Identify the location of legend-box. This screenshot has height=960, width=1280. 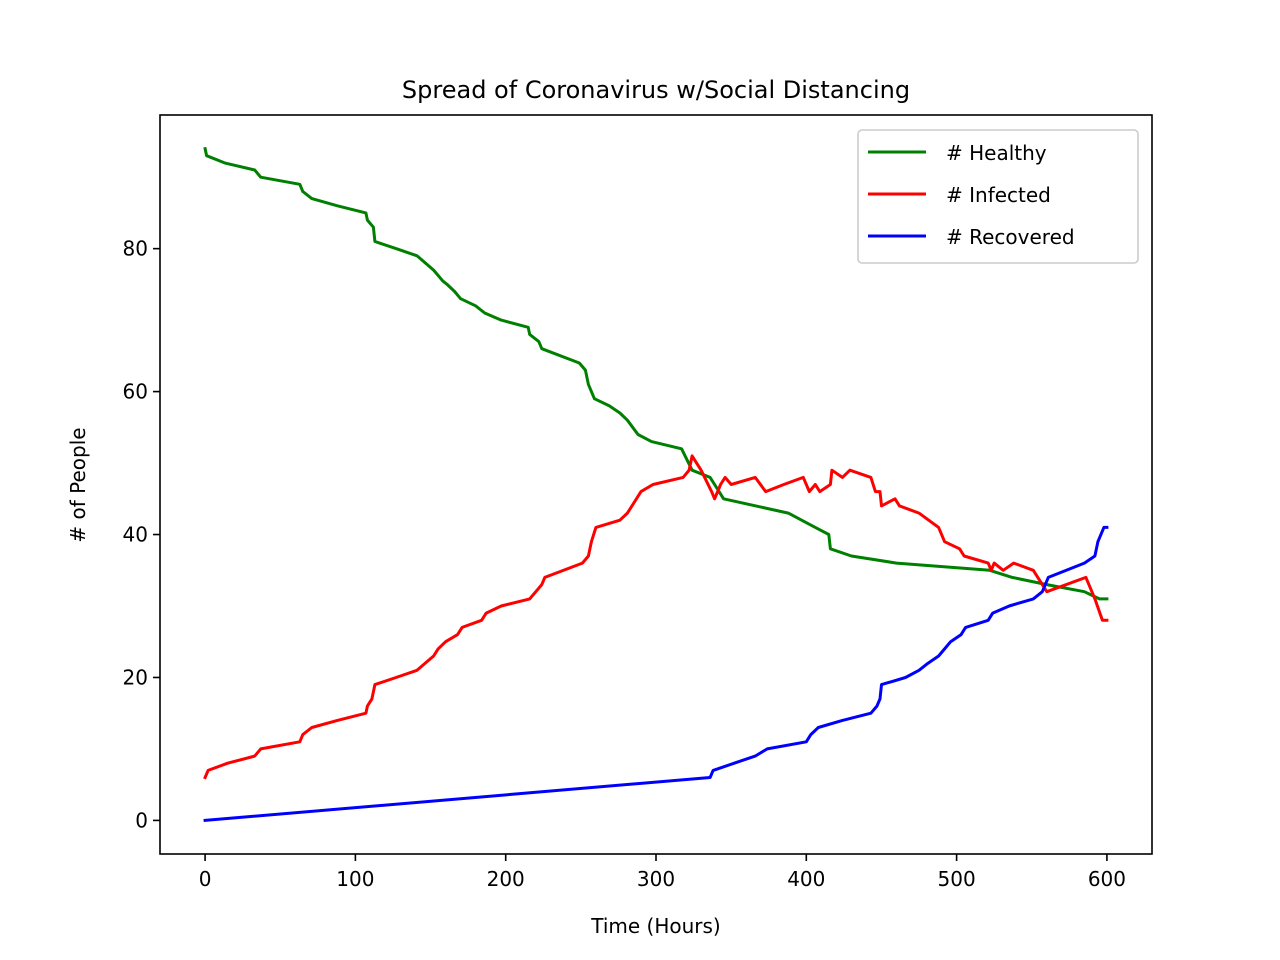
(998, 196).